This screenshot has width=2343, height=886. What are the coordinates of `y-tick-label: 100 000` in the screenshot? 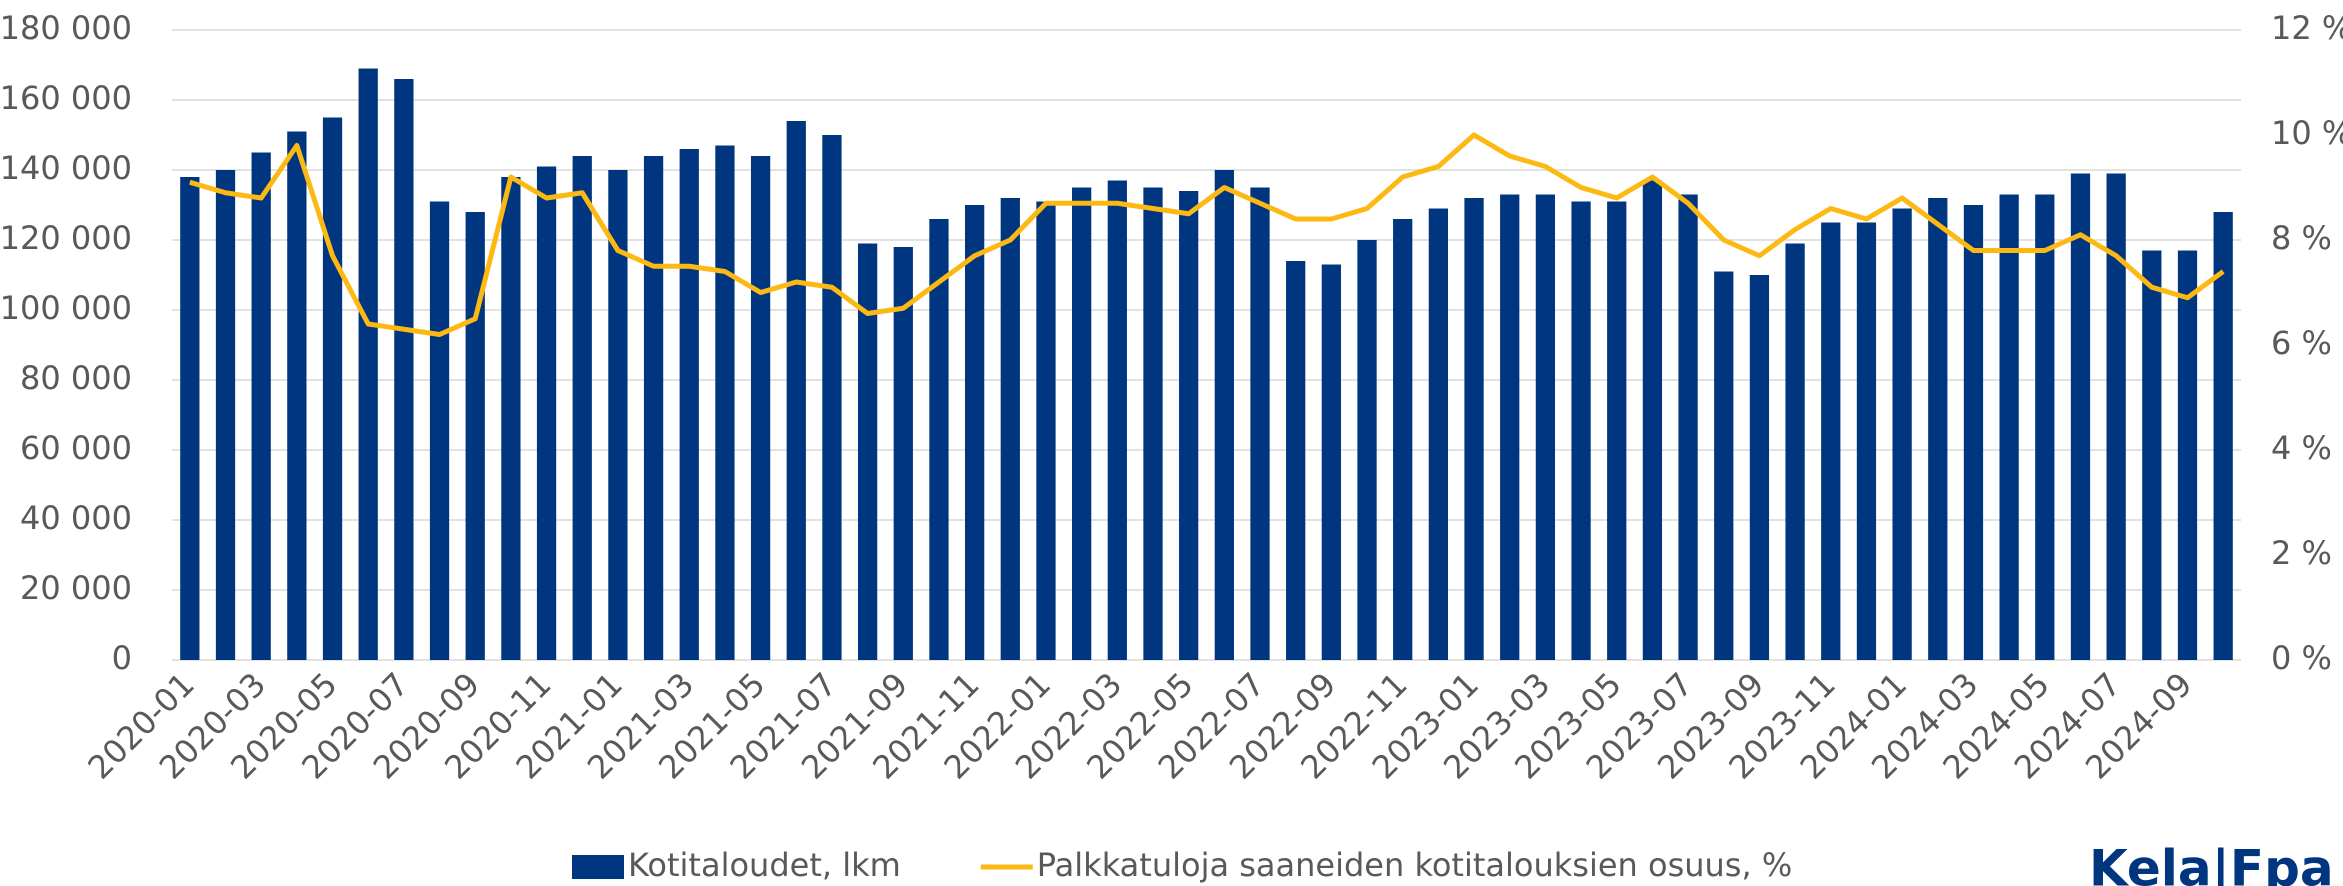 It's located at (66, 308).